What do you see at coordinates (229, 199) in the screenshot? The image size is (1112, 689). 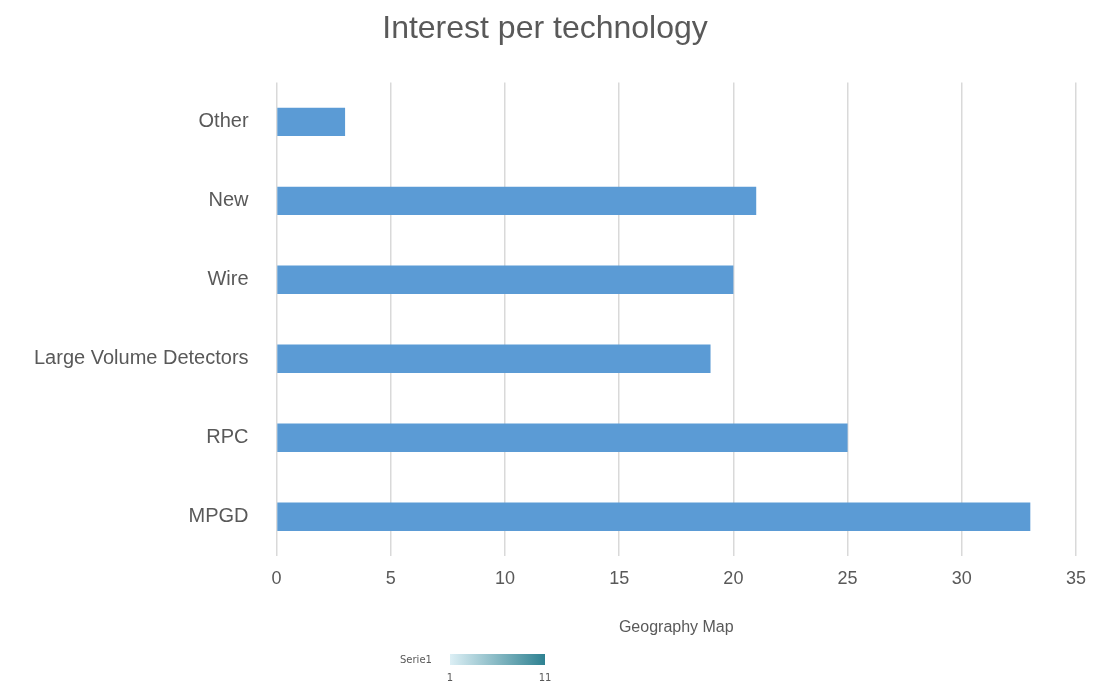 I see `y-tick-label: New` at bounding box center [229, 199].